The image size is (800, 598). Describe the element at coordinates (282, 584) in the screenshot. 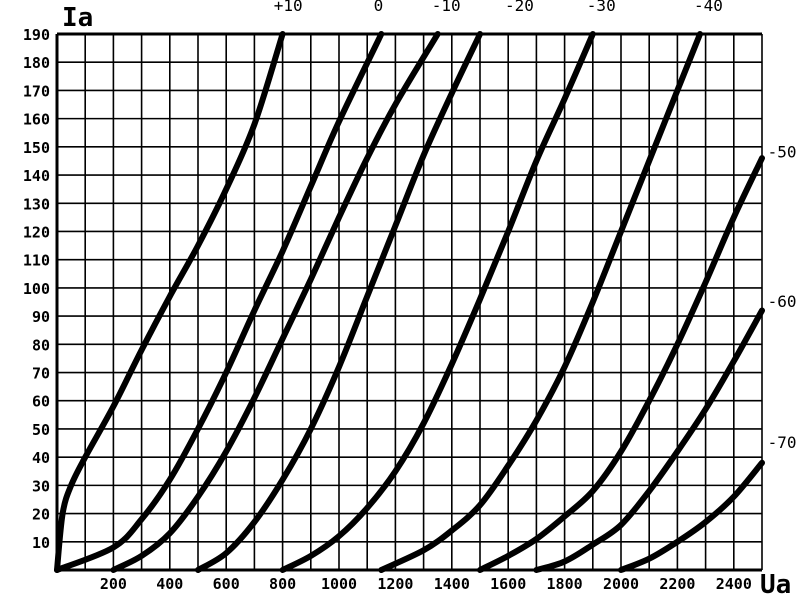

I see `x-tick-label: 800` at that location.